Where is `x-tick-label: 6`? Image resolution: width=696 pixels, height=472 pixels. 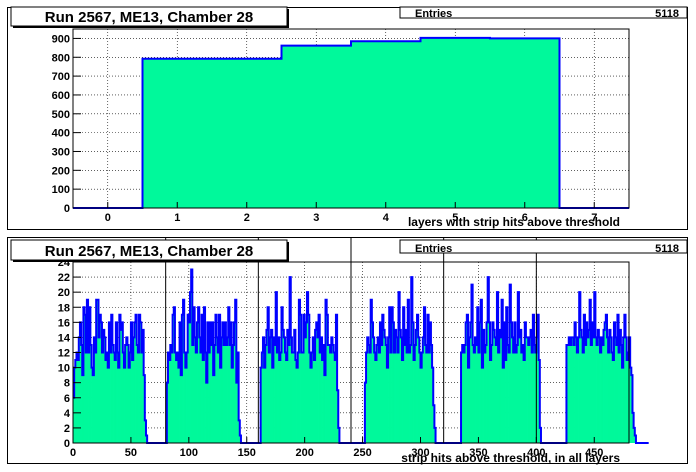 x-tick-label: 6 is located at coordinates (525, 218).